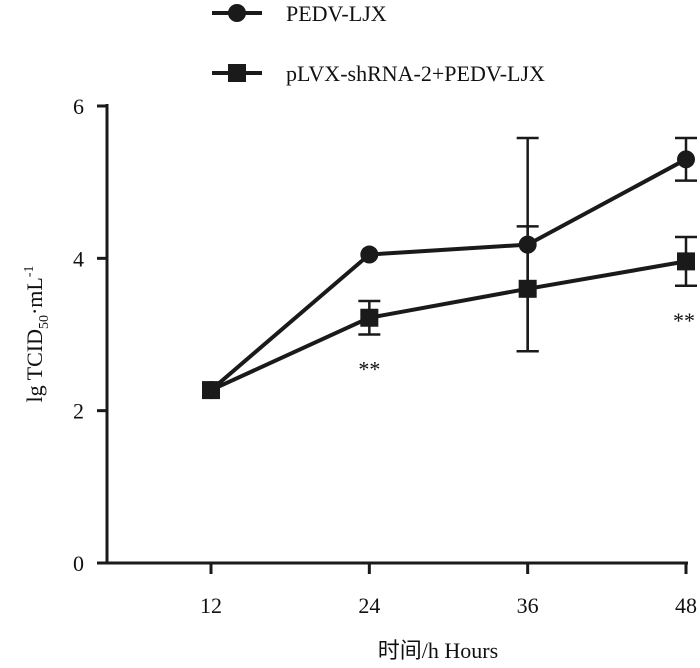  What do you see at coordinates (44, 322) in the screenshot?
I see `y-axis-title-sub: 50` at bounding box center [44, 322].